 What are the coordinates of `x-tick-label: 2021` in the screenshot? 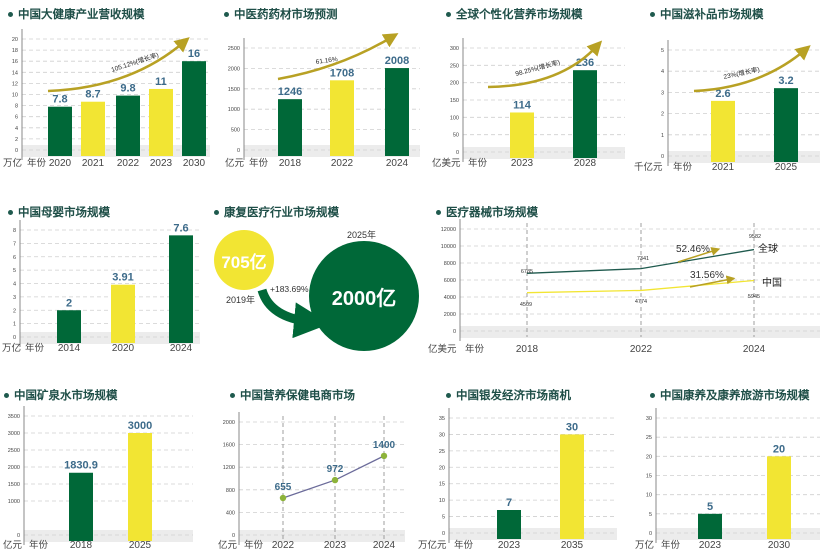 It's located at (93, 163).